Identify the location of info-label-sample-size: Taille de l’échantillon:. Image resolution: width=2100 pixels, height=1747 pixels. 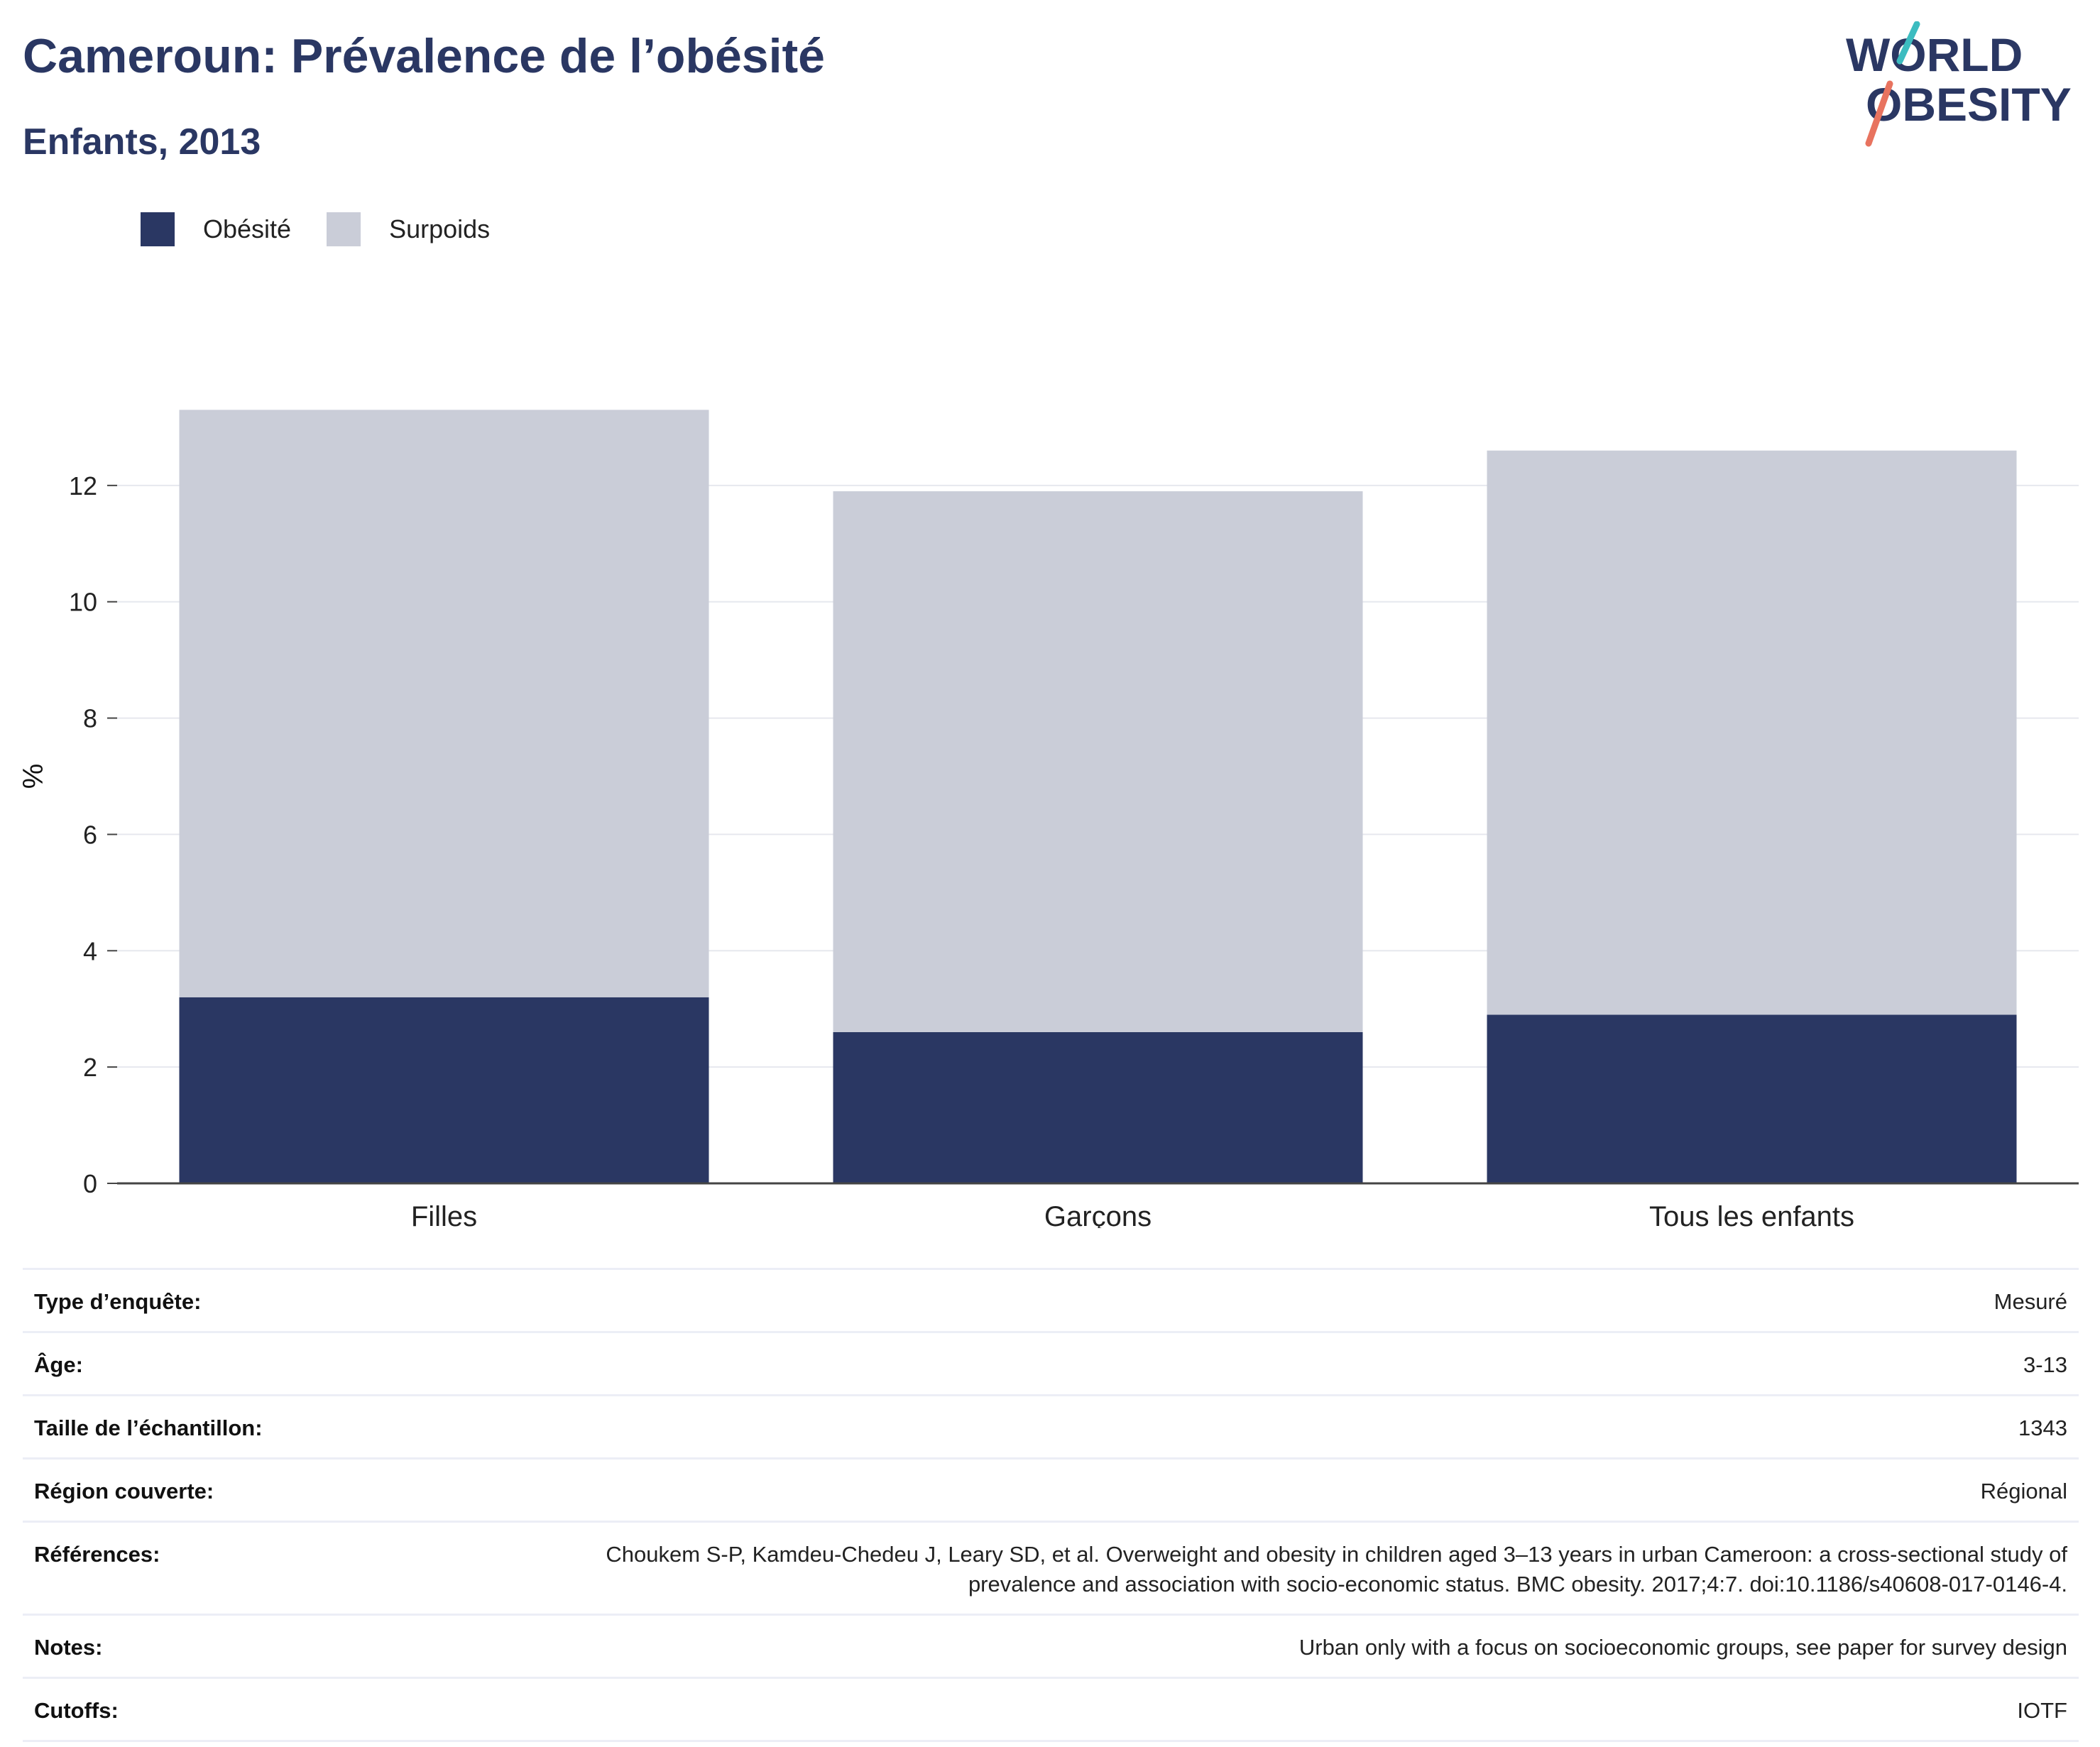
(148, 1427).